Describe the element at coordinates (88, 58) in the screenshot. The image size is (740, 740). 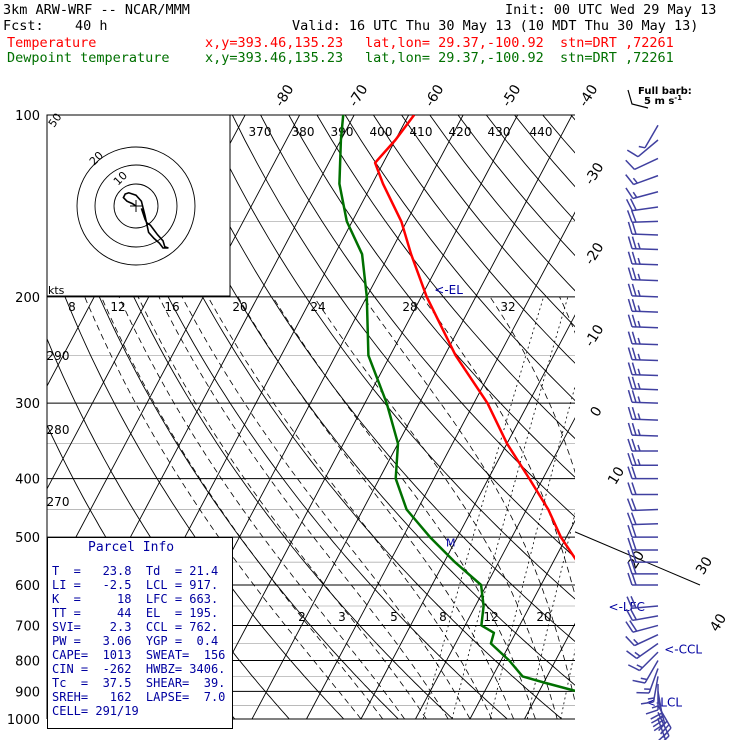
I see `dewpoint-legend-label: Dewpoint temperature` at that location.